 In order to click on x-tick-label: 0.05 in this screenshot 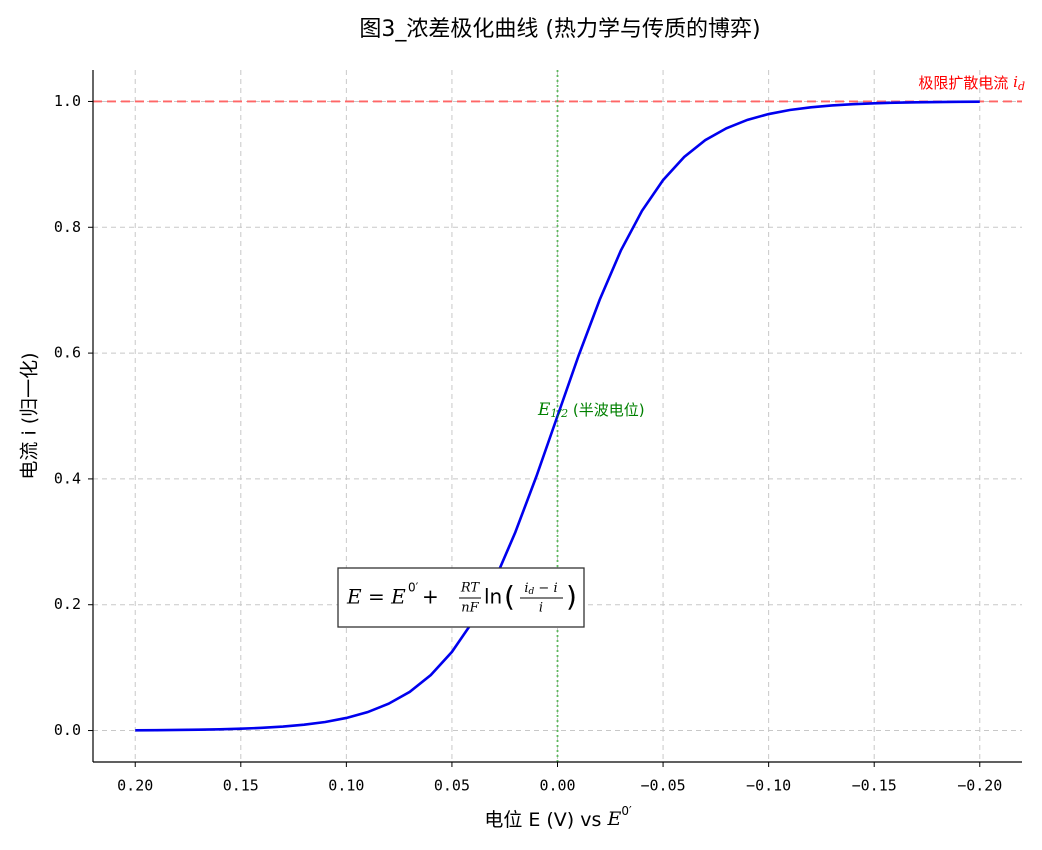, I will do `click(452, 786)`.